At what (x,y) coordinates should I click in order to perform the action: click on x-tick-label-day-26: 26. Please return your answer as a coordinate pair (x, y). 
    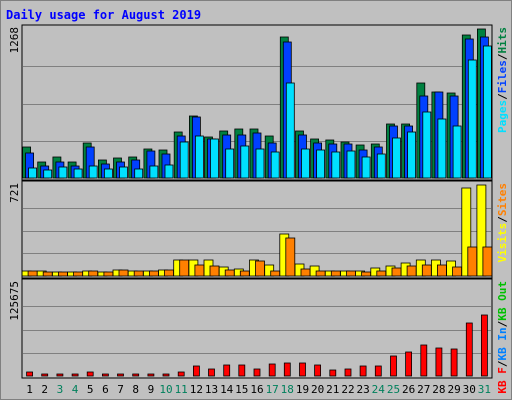
    Looking at the image, I should click on (408, 389).